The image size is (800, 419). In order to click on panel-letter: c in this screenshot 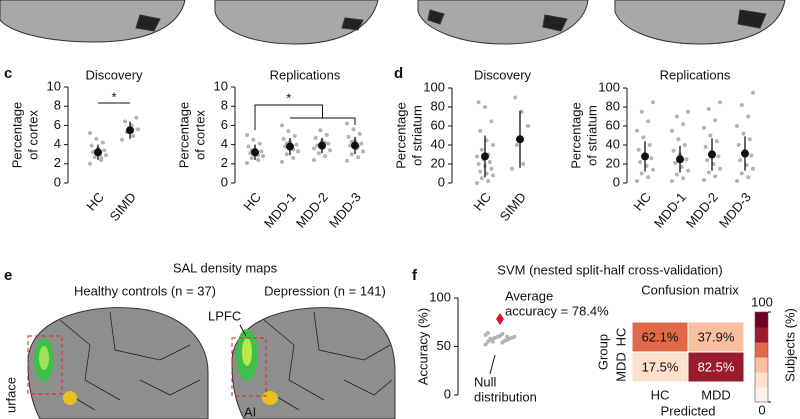, I will do `click(8, 73)`.